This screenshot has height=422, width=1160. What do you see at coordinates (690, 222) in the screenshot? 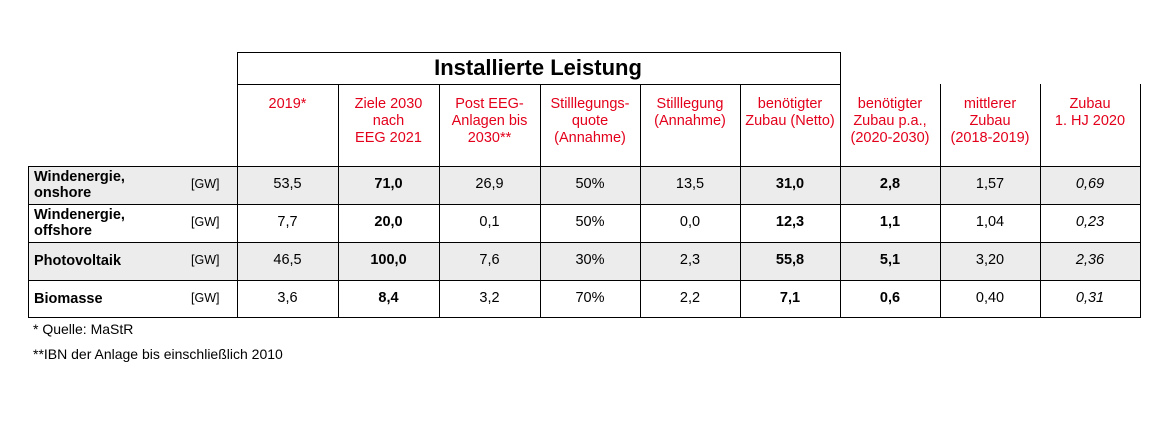
I see `table-cell: 0,0` at bounding box center [690, 222].